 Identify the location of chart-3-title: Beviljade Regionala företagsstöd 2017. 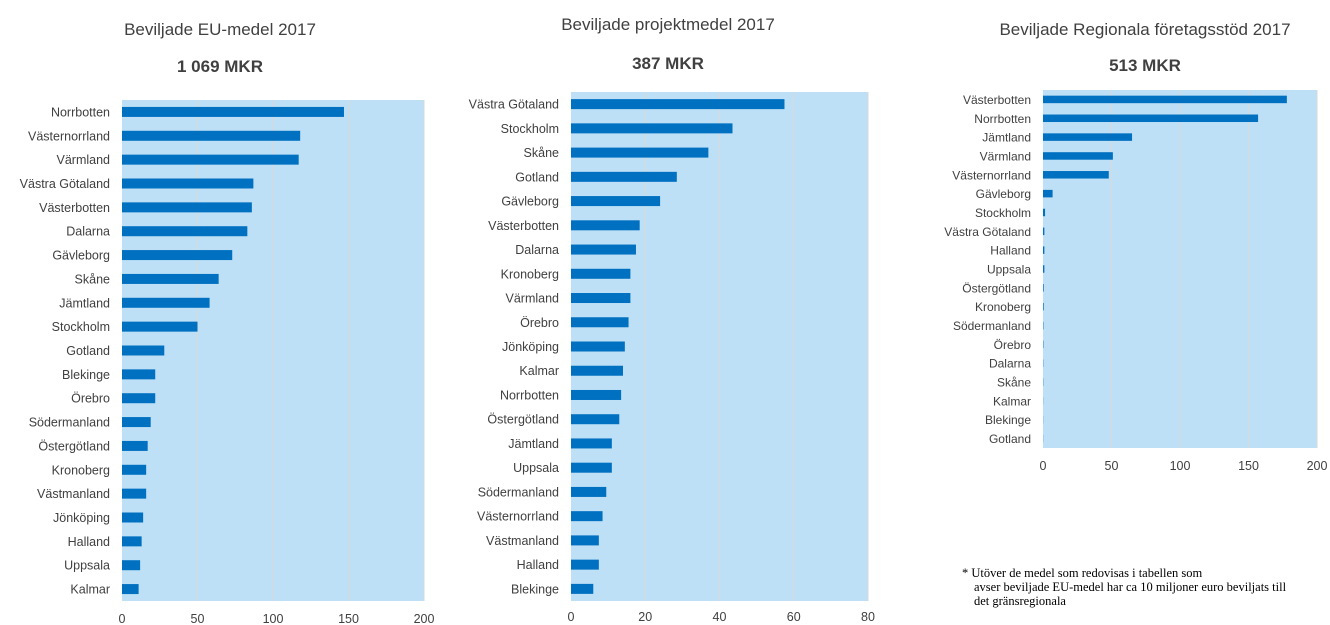
(1145, 29).